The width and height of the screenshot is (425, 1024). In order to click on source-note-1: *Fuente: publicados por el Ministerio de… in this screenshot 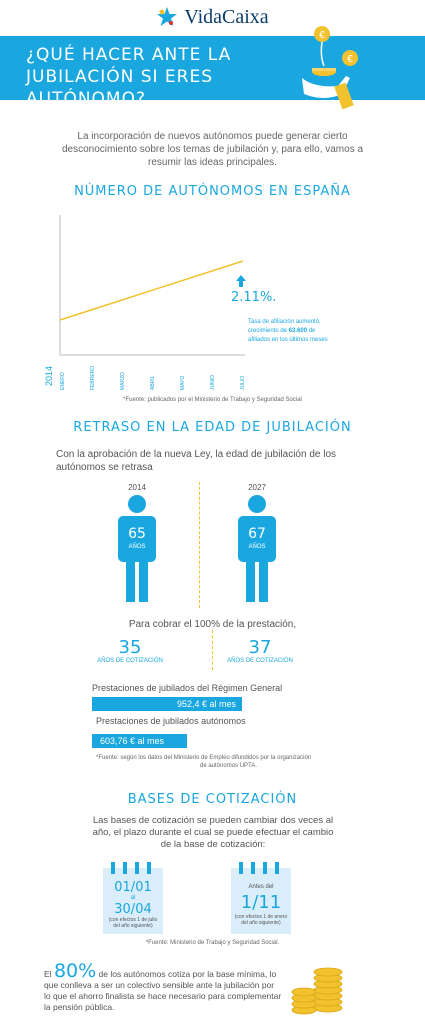, I will do `click(212, 400)`.